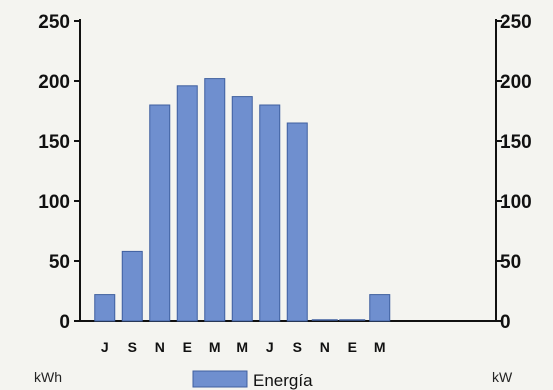 The image size is (553, 390). Describe the element at coordinates (59, 262) in the screenshot. I see `y-left-tick-label: 50` at that location.